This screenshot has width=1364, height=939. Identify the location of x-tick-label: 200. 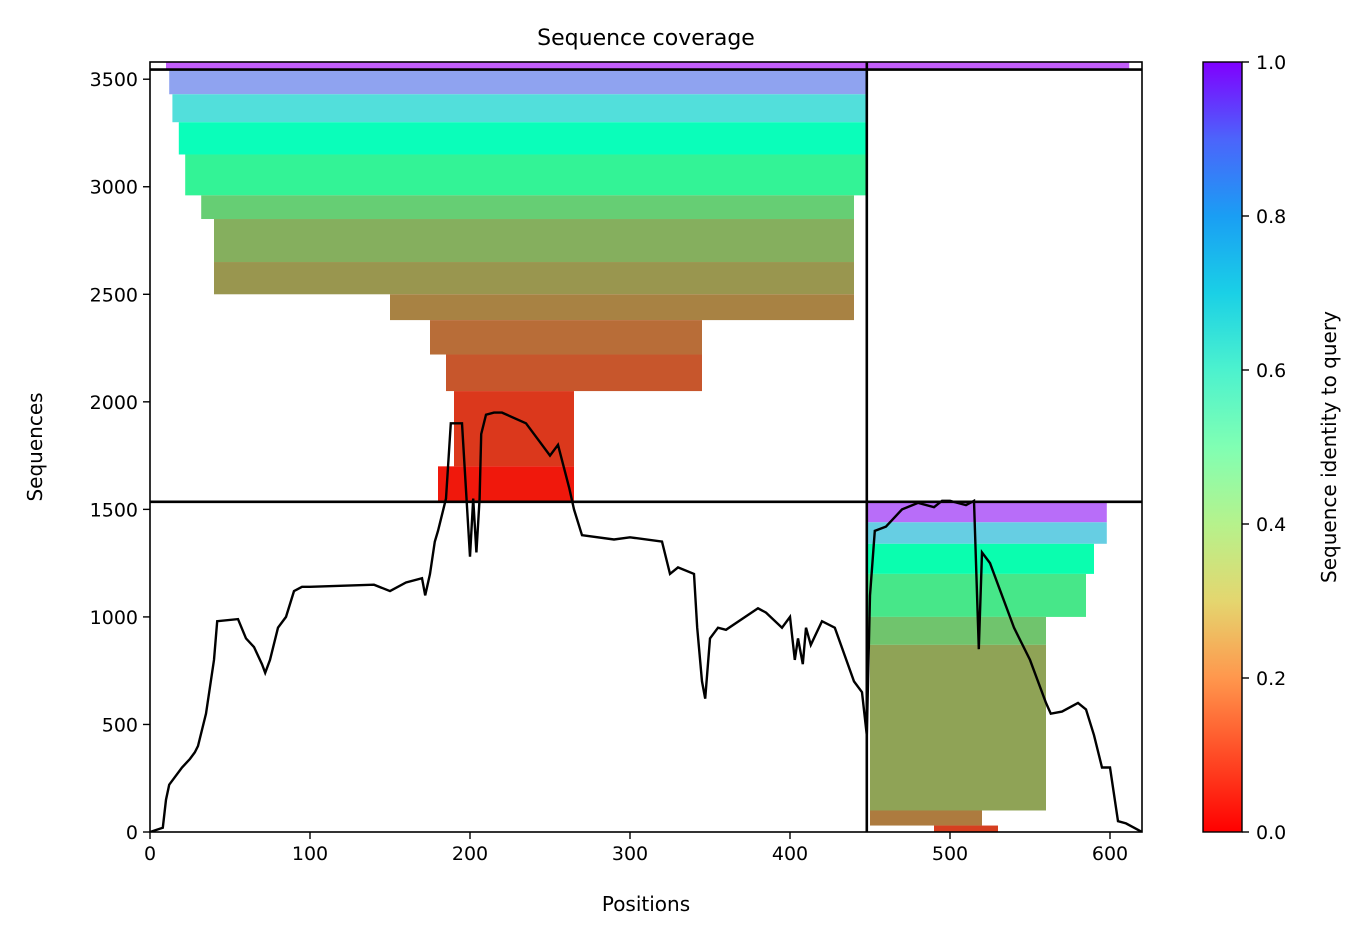
(470, 854).